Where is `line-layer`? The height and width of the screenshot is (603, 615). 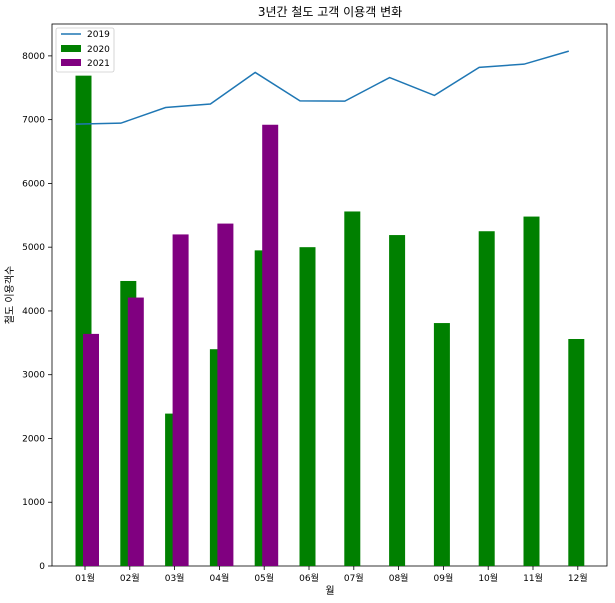
line-layer is located at coordinates (322, 87).